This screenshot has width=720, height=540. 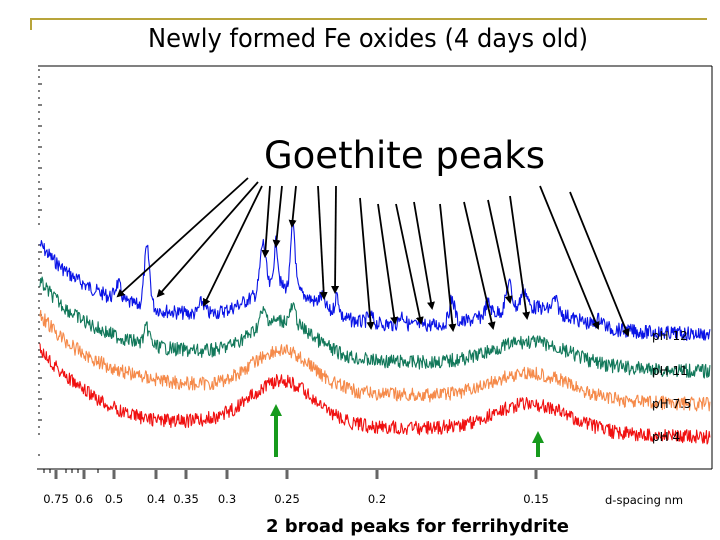 What do you see at coordinates (417, 526) in the screenshot?
I see `ferrihydrite-label: 2 broad peaks for ferrihydrite` at bounding box center [417, 526].